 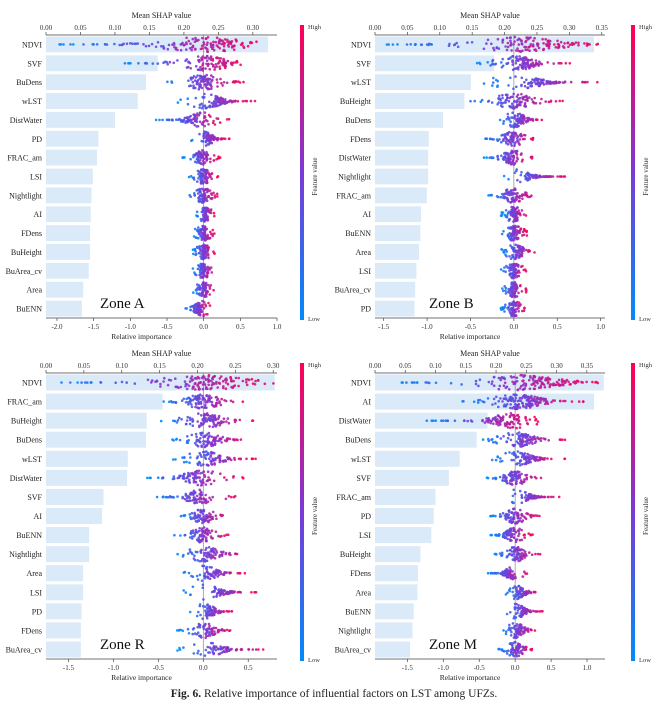 I want to click on category-label: LSI, so click(x=36, y=592).